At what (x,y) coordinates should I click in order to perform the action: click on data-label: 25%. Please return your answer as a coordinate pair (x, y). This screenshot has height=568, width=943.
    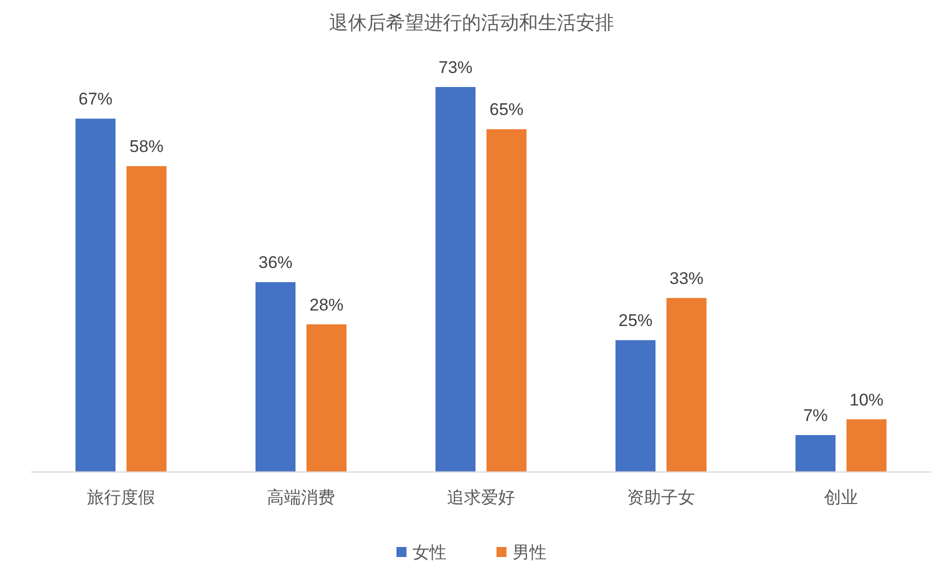
    Looking at the image, I should click on (635, 320).